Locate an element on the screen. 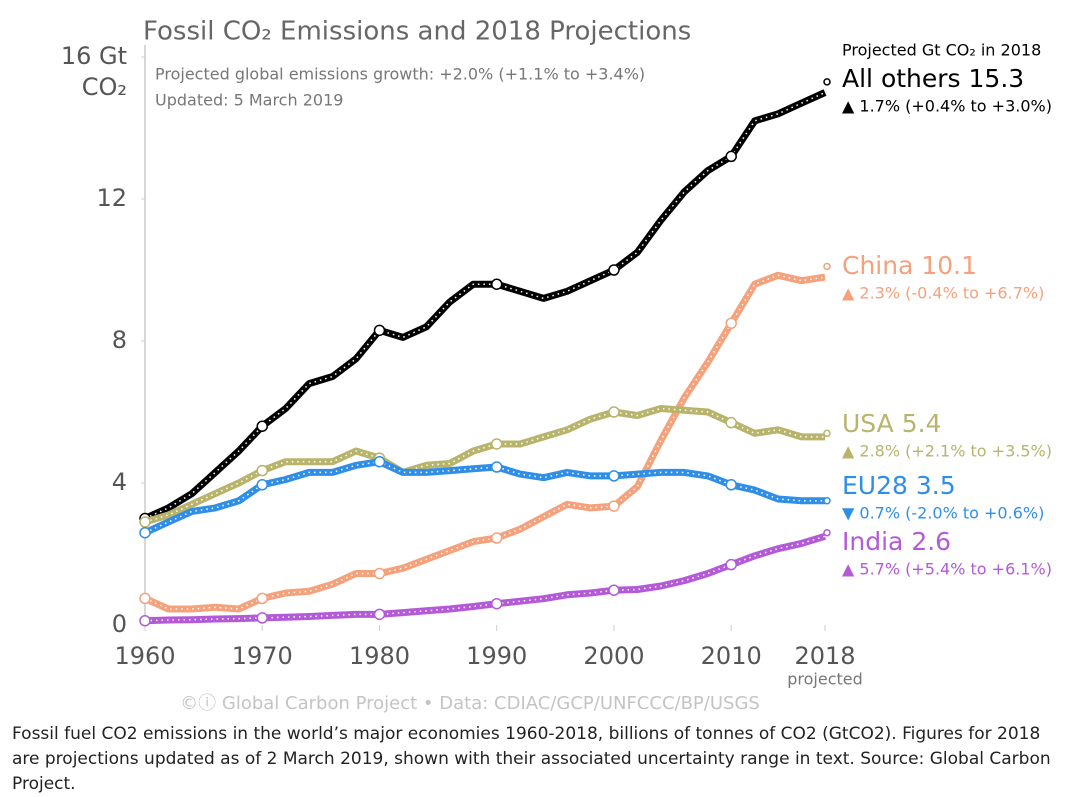 Image resolution: width=1080 pixels, height=797 pixels. y-tick-label: 4 is located at coordinates (119, 482).